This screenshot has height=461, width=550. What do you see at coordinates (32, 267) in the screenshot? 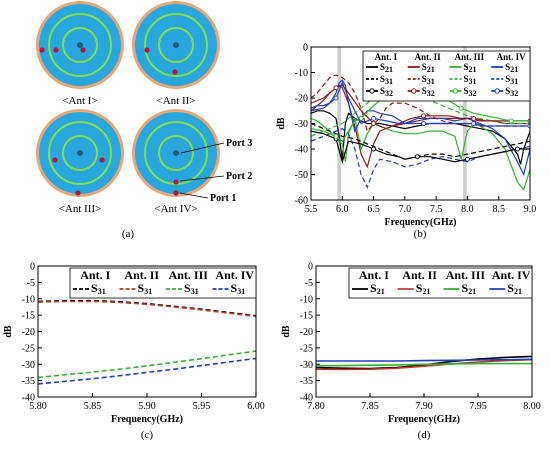
I see `y-tick-label: 0` at bounding box center [32, 267].